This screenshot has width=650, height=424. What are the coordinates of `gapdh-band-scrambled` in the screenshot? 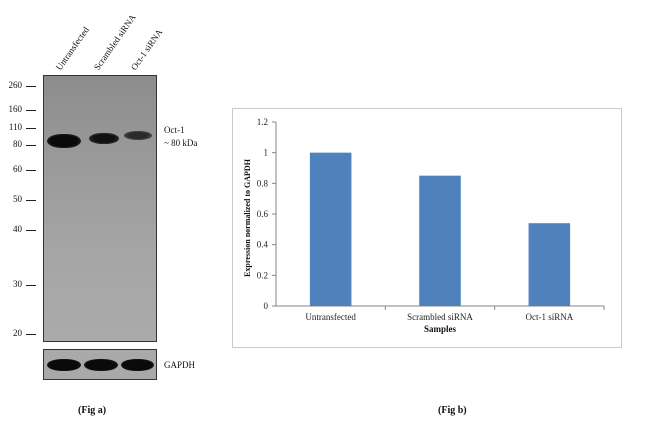 It's located at (101, 365).